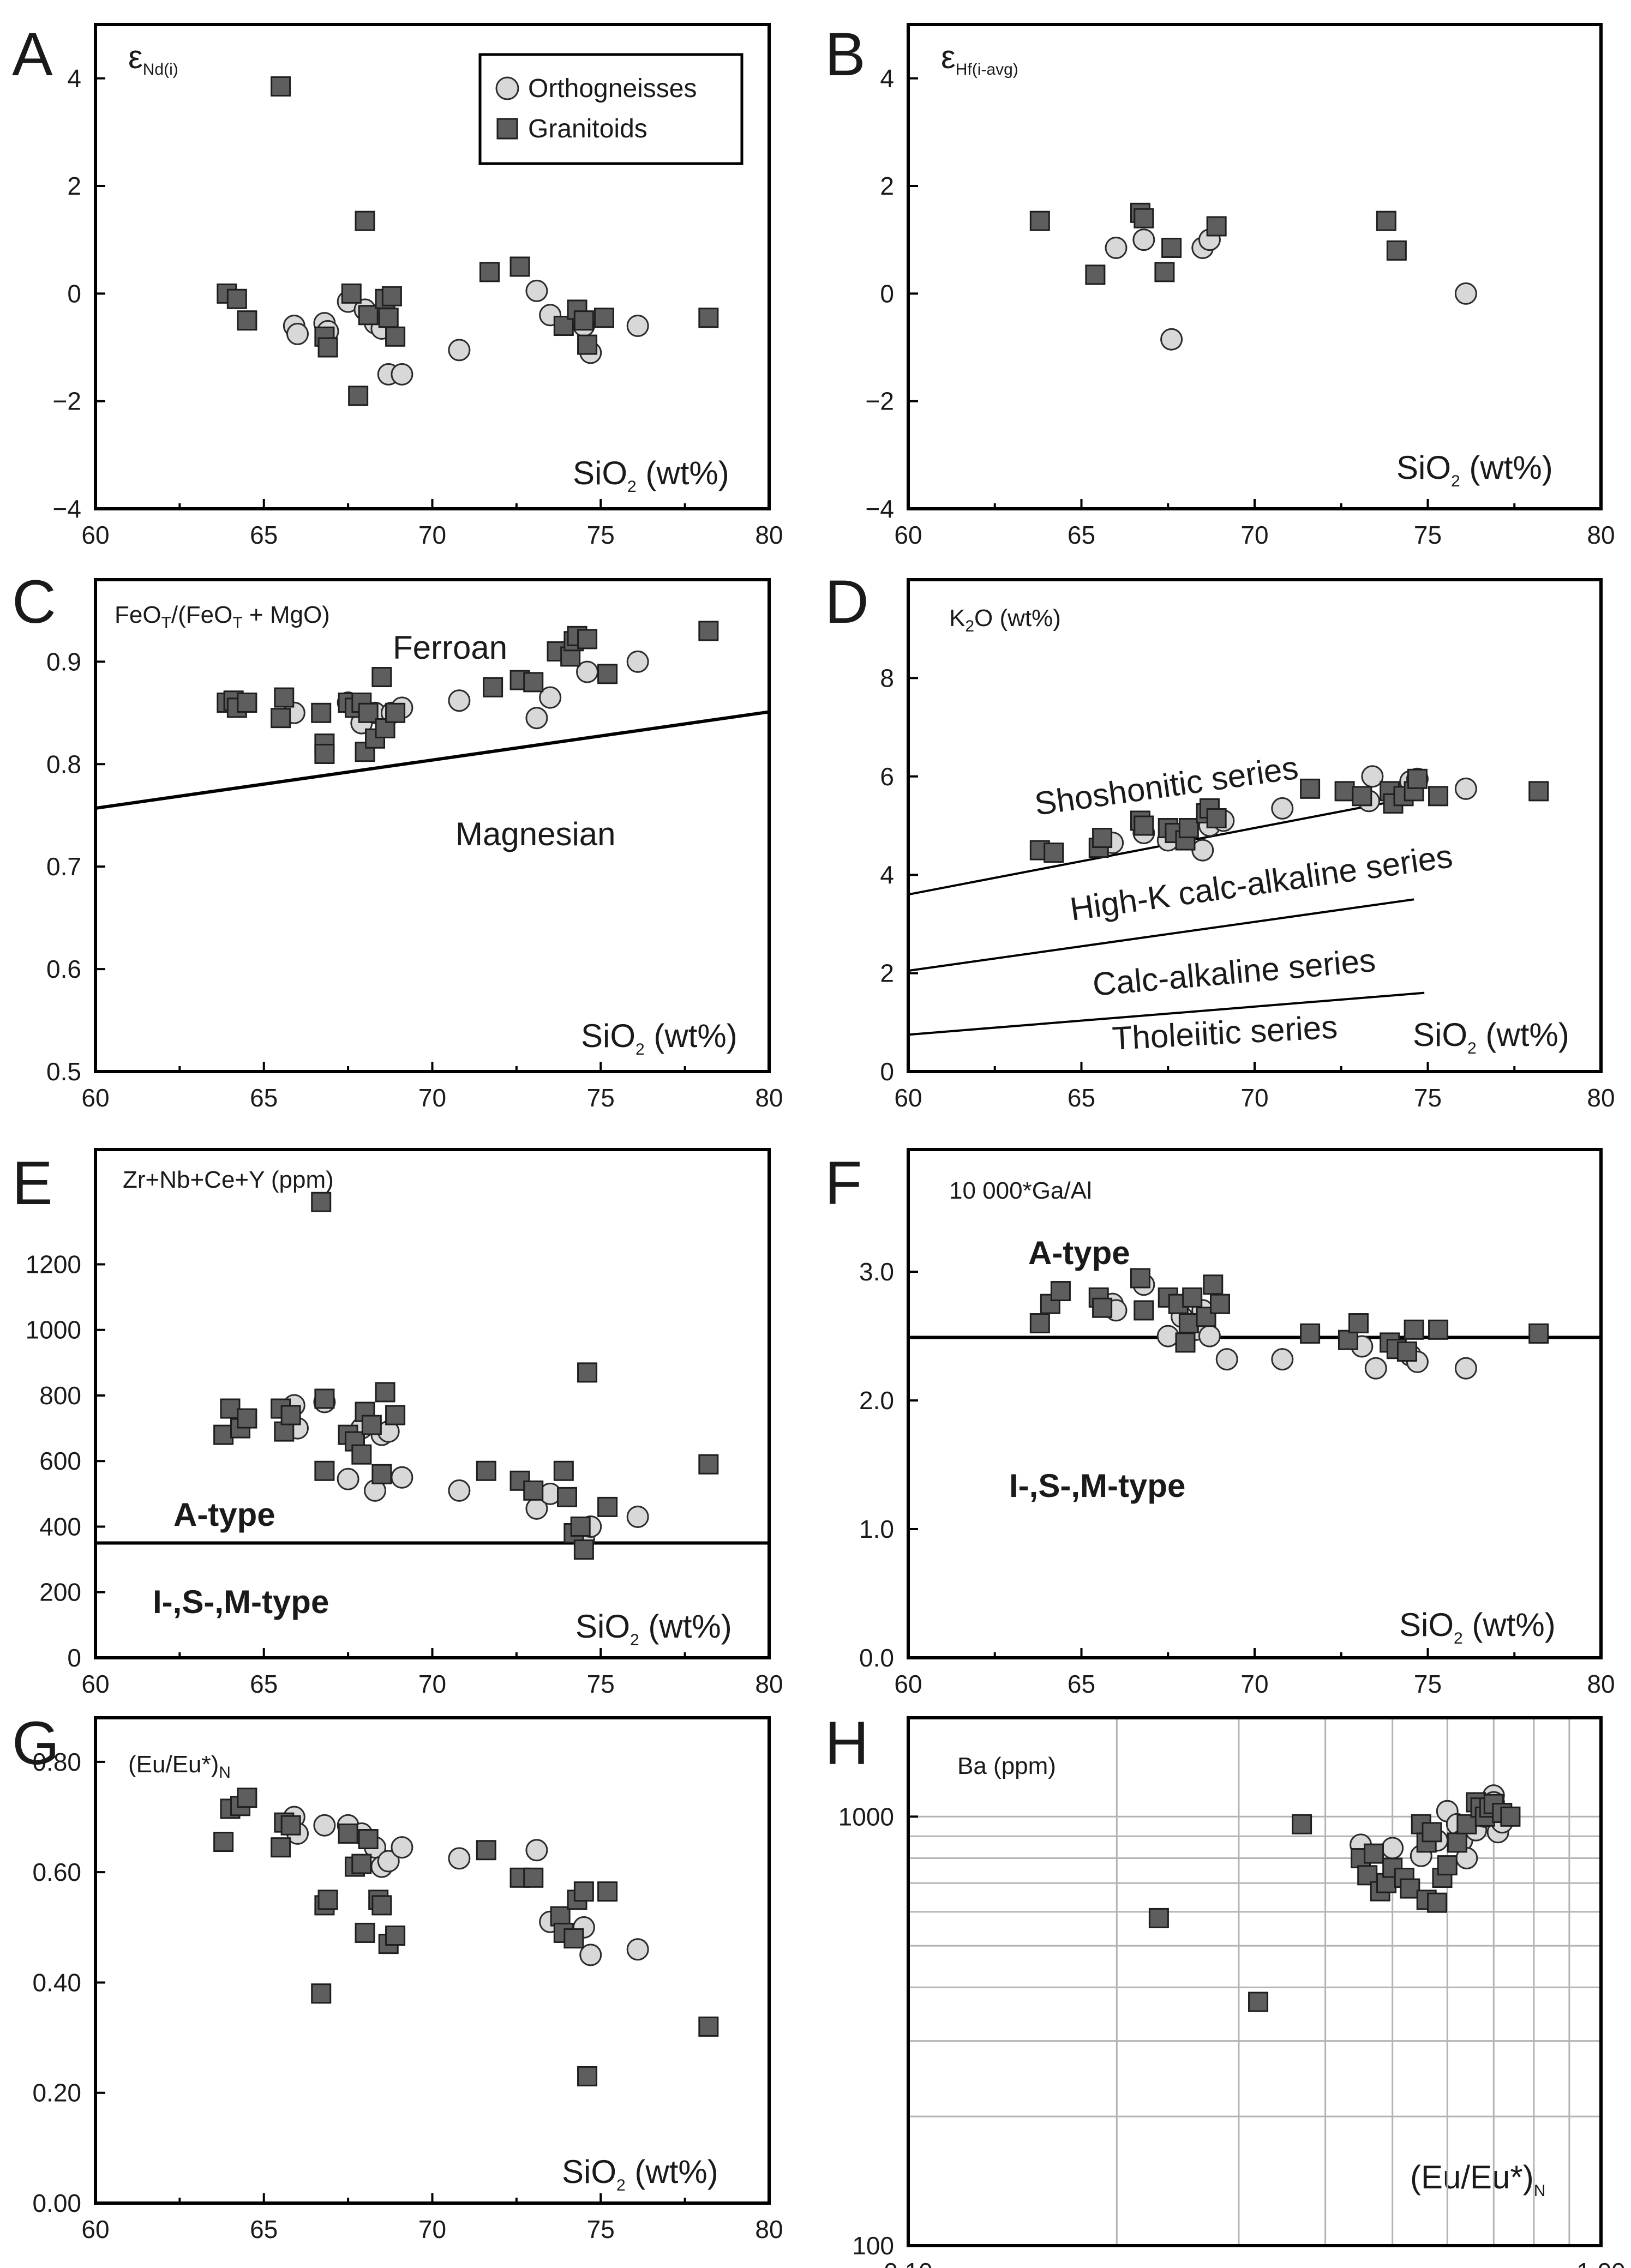 Image resolution: width=1631 pixels, height=2268 pixels. I want to click on chart-f-orthogneiss-point, so click(1283, 1359).